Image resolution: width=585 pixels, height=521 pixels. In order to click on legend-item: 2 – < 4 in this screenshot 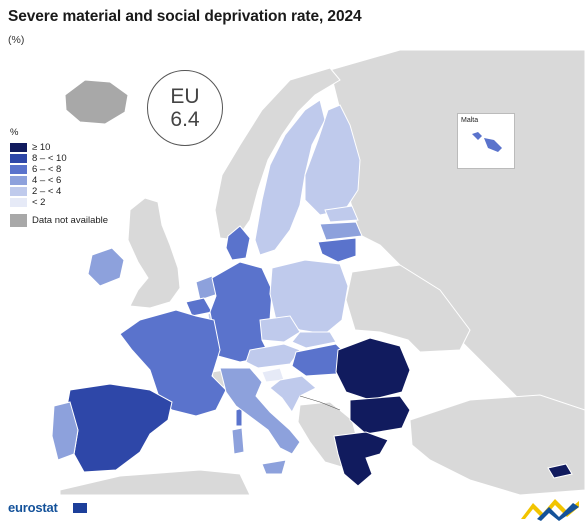, I will do `click(59, 191)`.